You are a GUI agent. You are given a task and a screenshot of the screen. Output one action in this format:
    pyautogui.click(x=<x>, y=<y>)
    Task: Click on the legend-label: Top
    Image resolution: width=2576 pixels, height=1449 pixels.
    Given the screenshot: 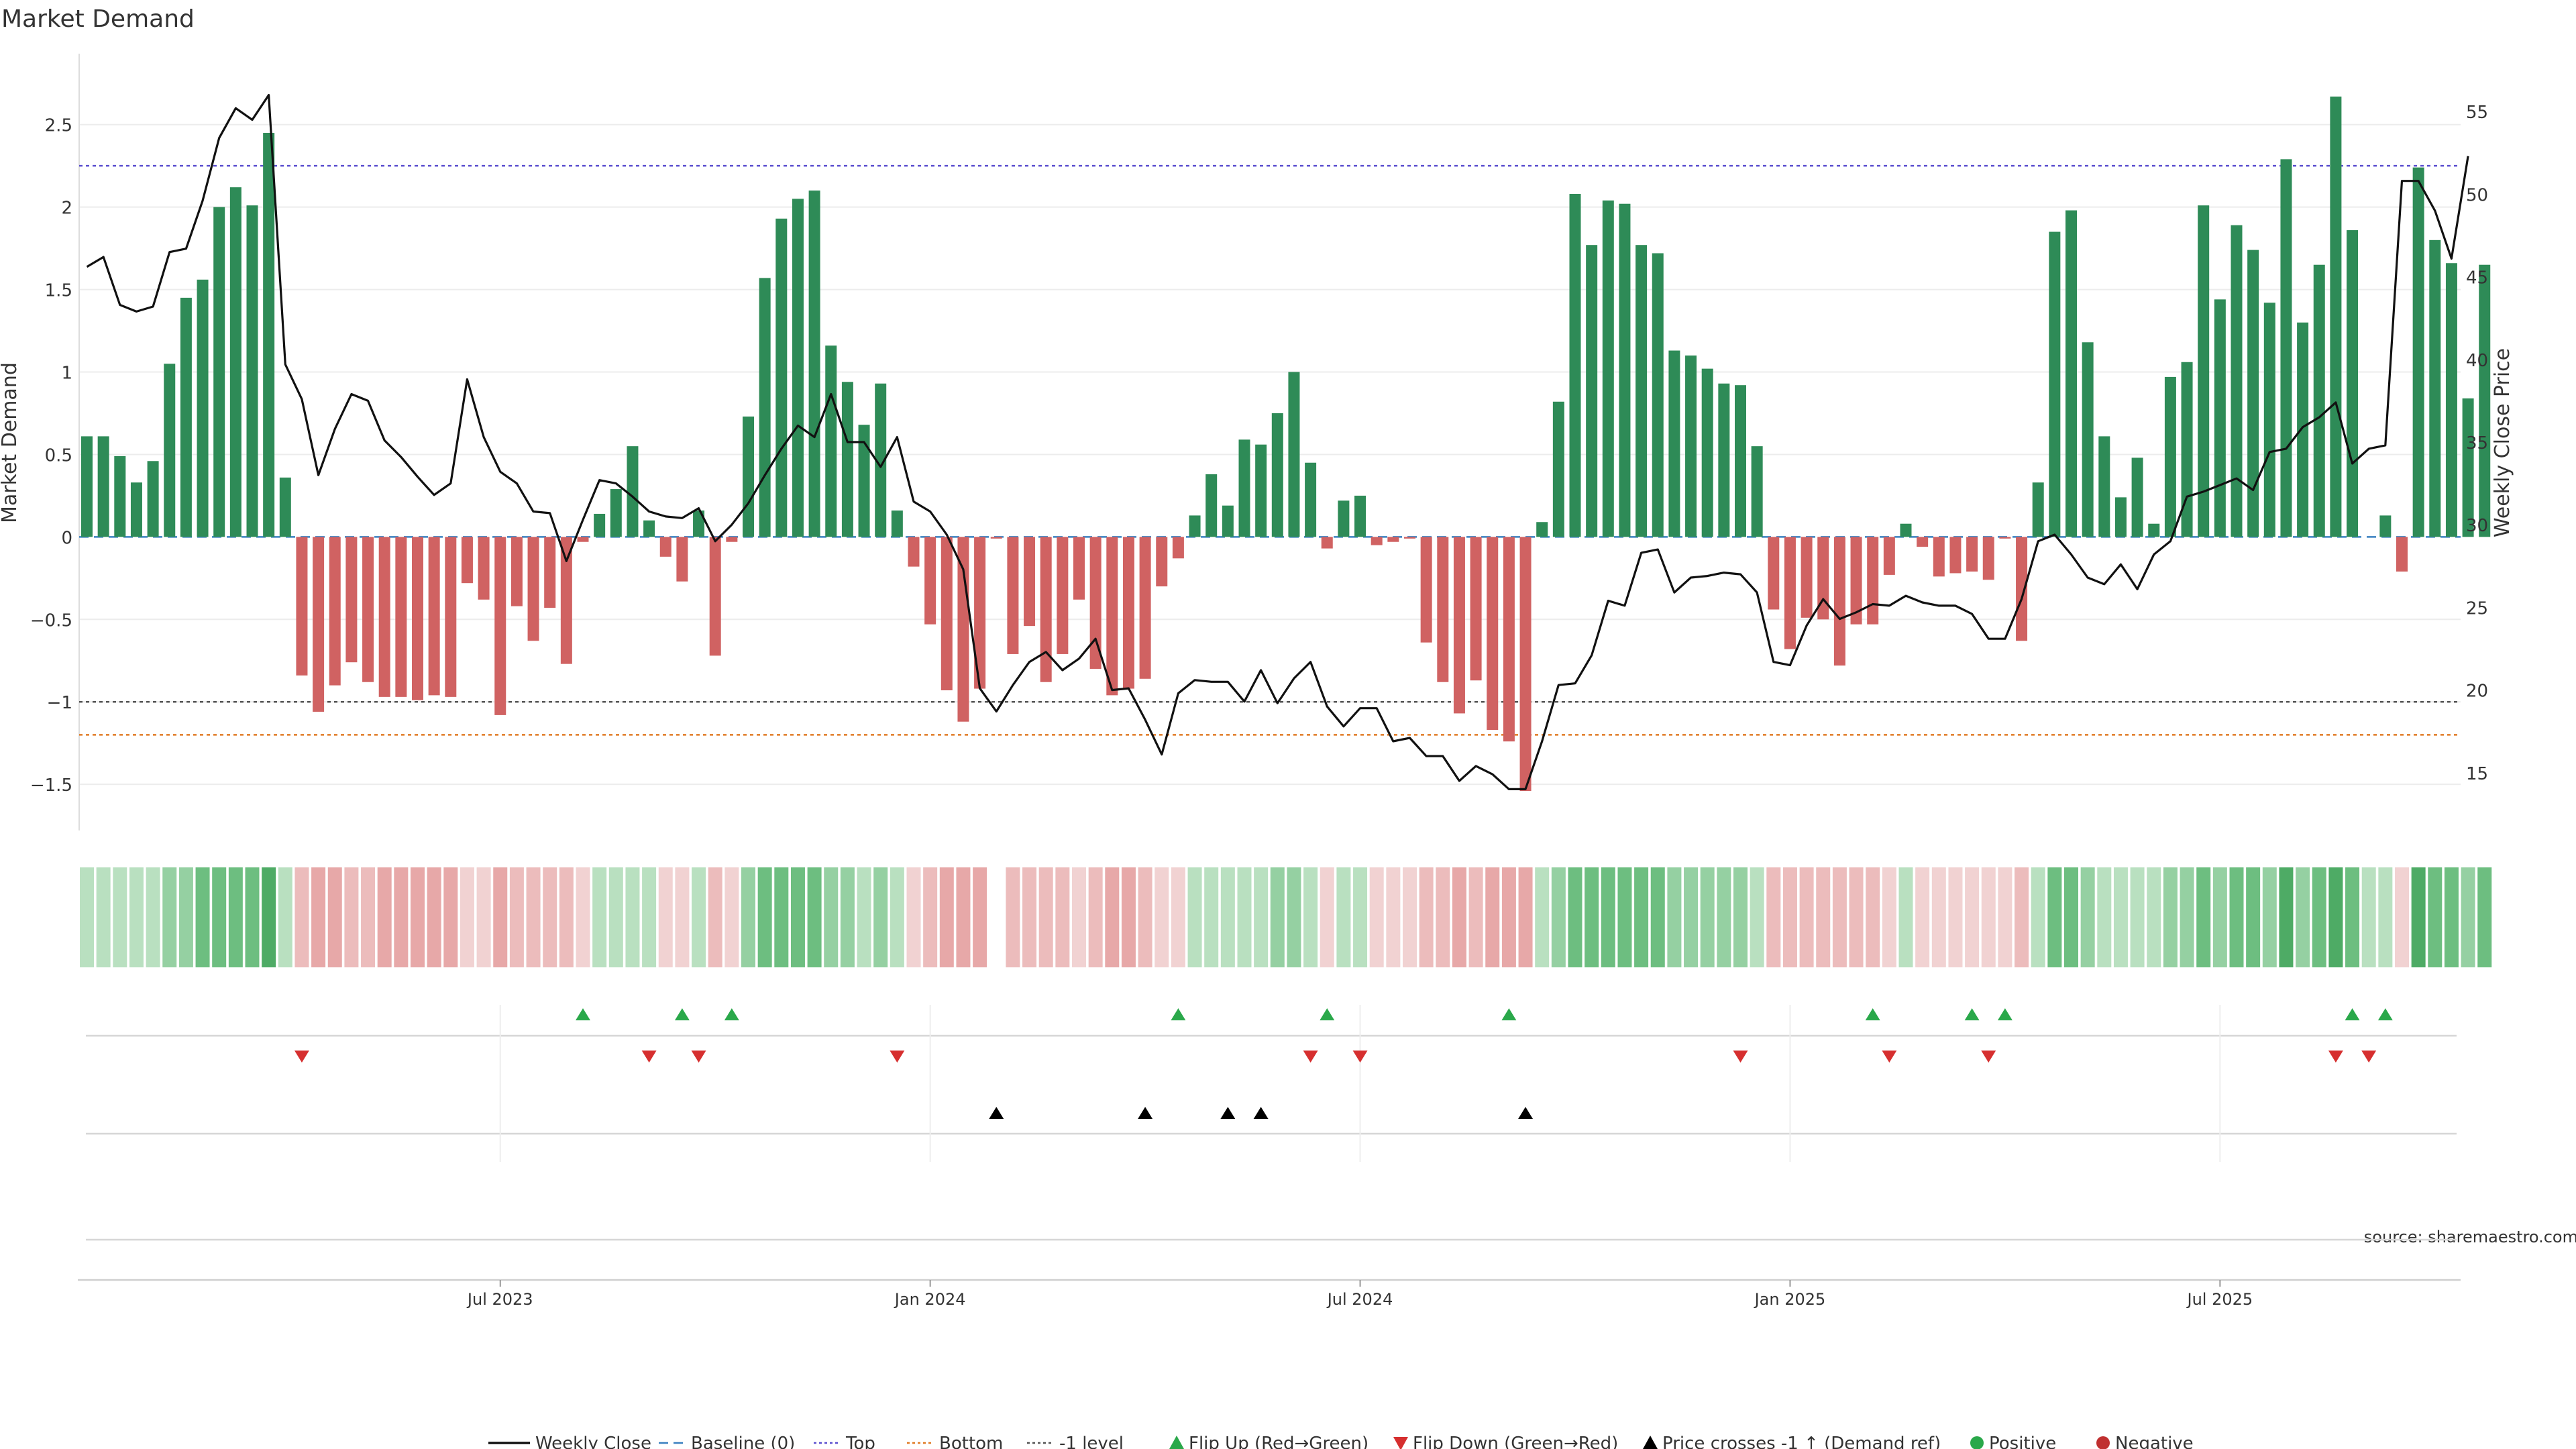 What is the action you would take?
    pyautogui.click(x=860, y=1441)
    